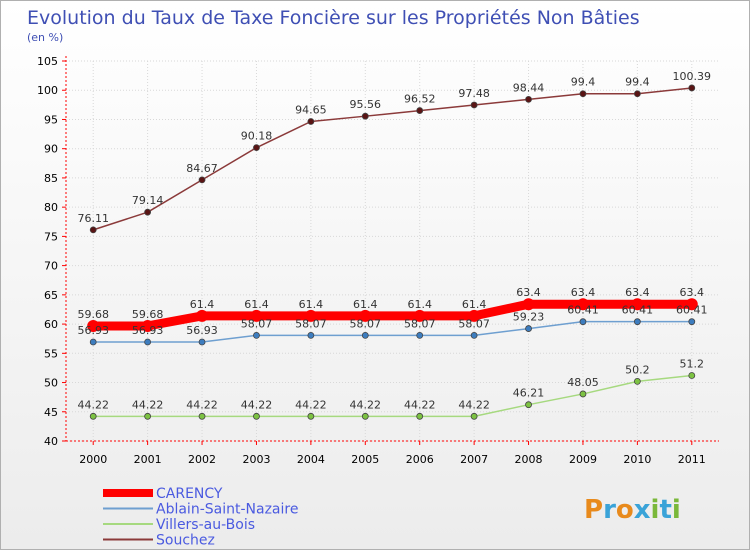  I want to click on y-tick-label: 85, so click(51, 178).